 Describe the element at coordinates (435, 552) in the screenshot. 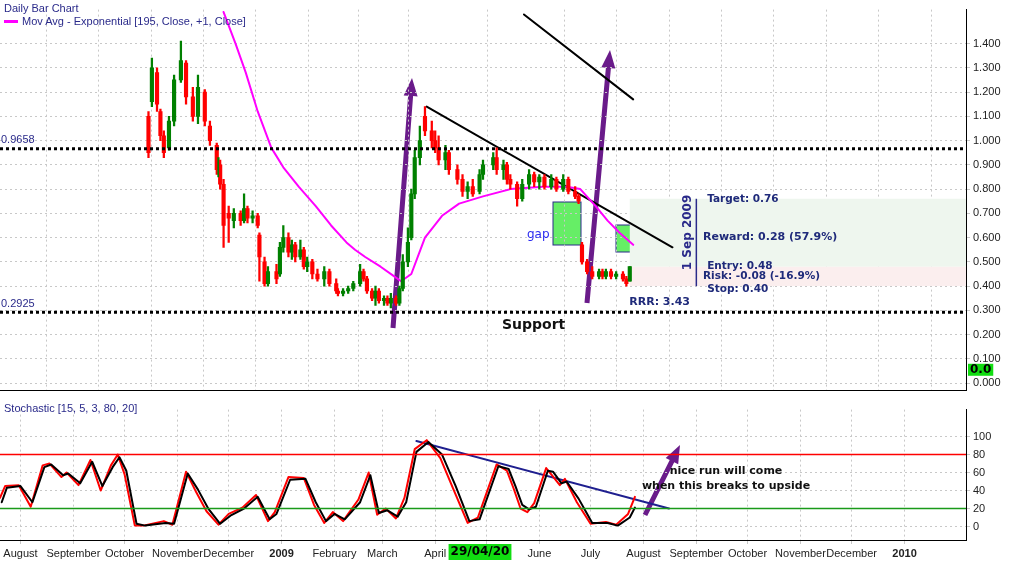

I see `x-tick-label: April` at that location.